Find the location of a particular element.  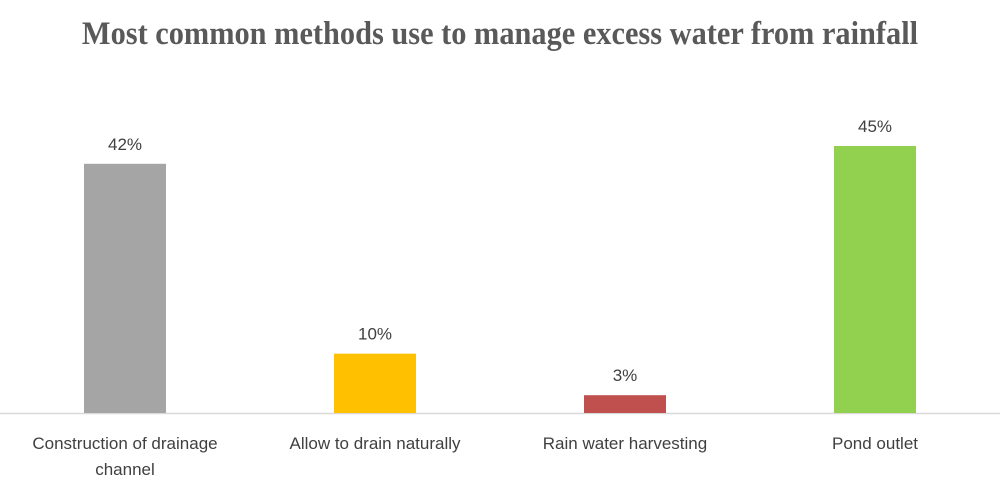

data-label-2: 3% is located at coordinates (625, 375).